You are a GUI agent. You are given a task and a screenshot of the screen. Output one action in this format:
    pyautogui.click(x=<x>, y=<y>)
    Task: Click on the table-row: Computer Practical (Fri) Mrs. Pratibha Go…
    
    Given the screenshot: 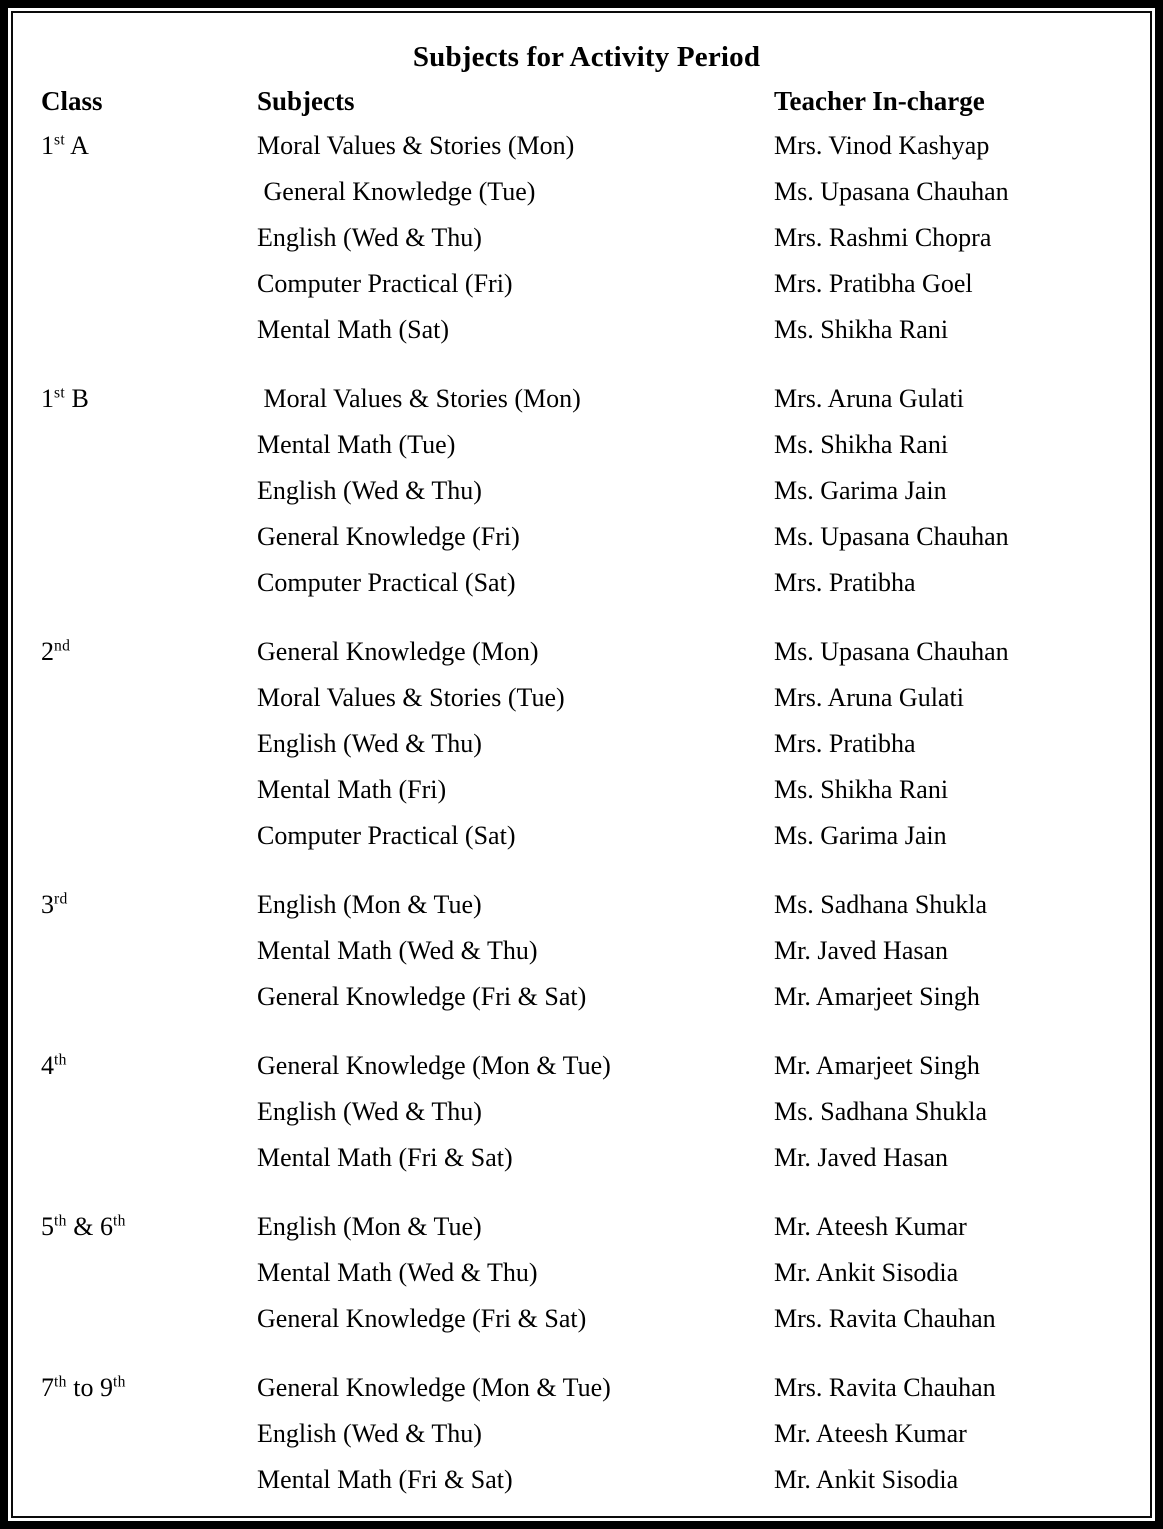 What is the action you would take?
    pyautogui.click(x=694, y=284)
    